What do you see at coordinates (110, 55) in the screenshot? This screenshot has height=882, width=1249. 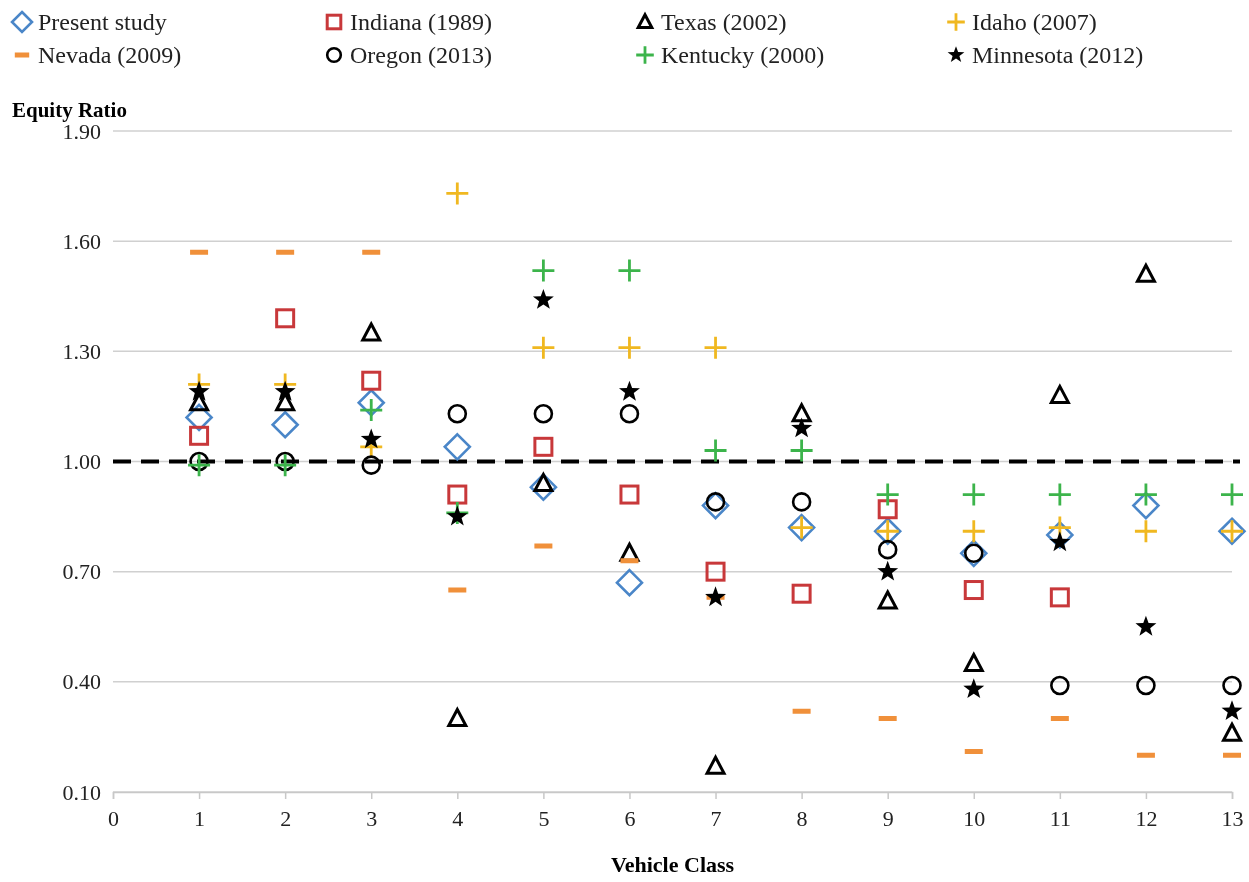 I see `legend-label: Nevada (2009)` at bounding box center [110, 55].